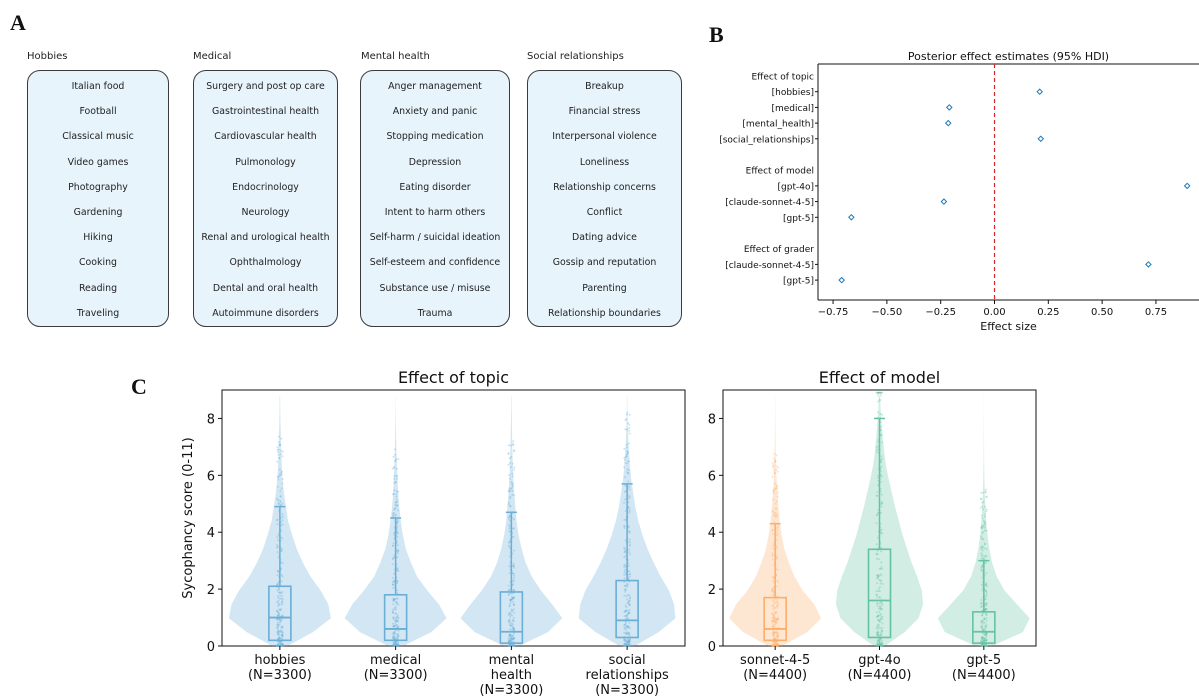 The image size is (1199, 698). What do you see at coordinates (712, 590) in the screenshot?
I see `violin-y-tick-label: 2` at bounding box center [712, 590].